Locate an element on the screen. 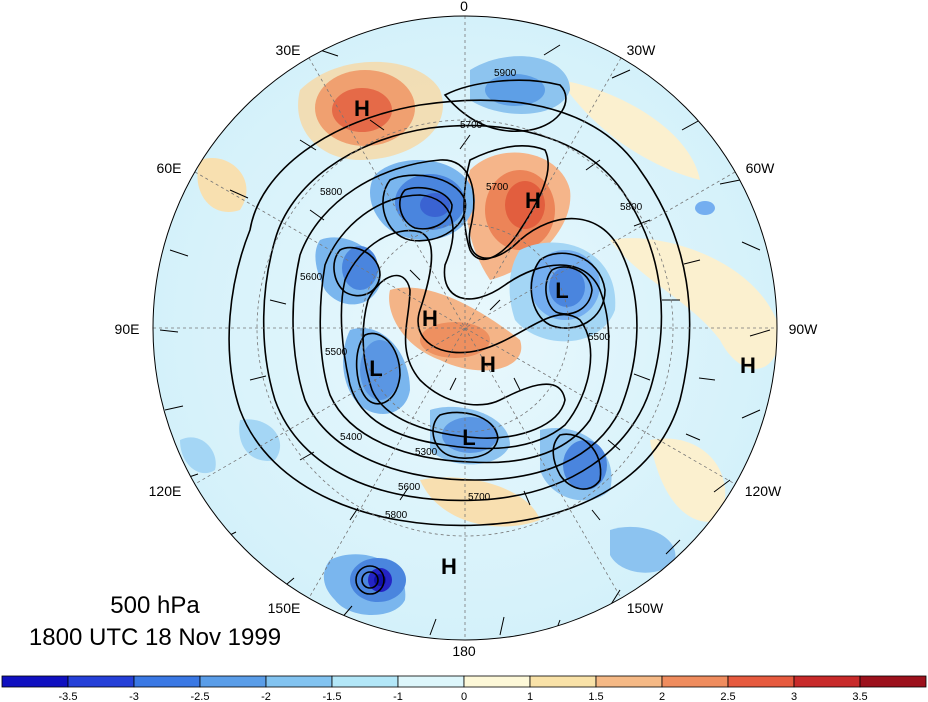 This screenshot has height=702, width=928. time-title: 1800 UTC 18 Nov 1999 is located at coordinates (155, 637).